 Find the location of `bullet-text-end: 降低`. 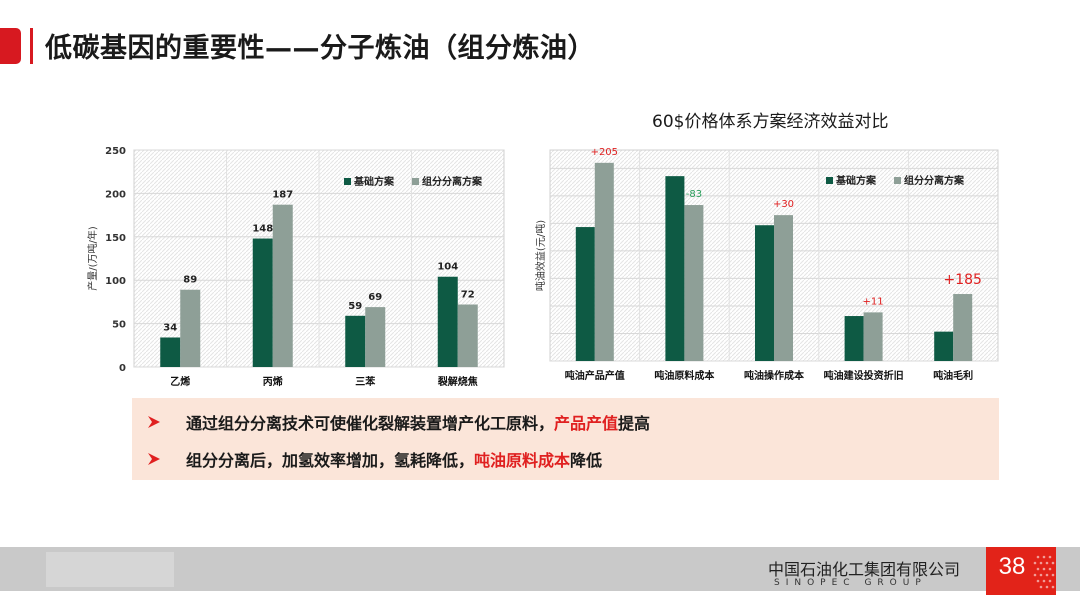

bullet-text-end: 降低 is located at coordinates (586, 460).